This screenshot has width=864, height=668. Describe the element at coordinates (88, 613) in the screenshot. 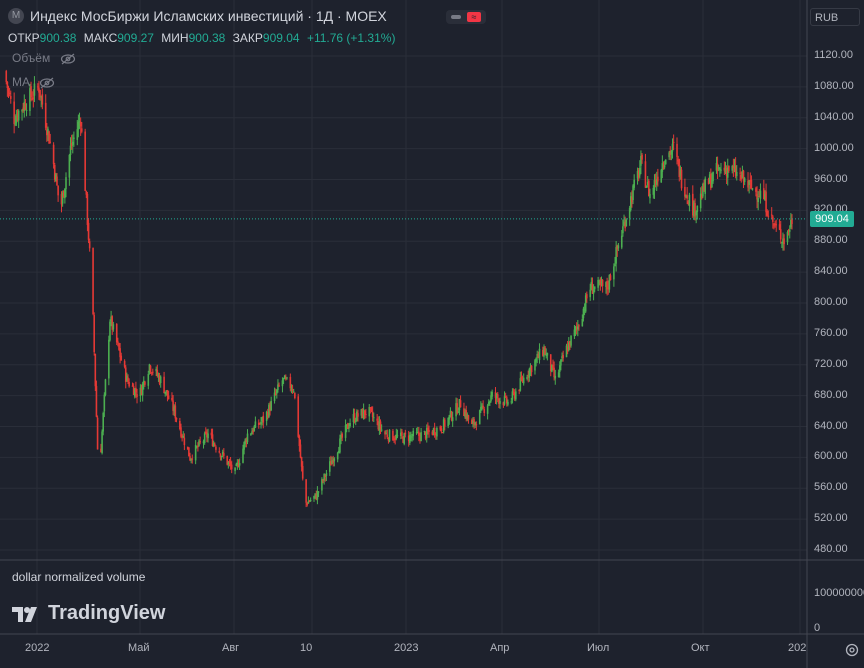

I see `tradingview-logo: TradingView` at that location.